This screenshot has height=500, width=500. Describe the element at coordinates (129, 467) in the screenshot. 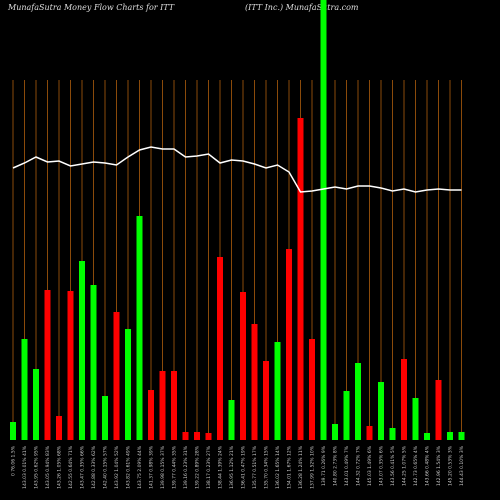

I see `x-tick-label: 143.82 0.61% 49%` at that location.